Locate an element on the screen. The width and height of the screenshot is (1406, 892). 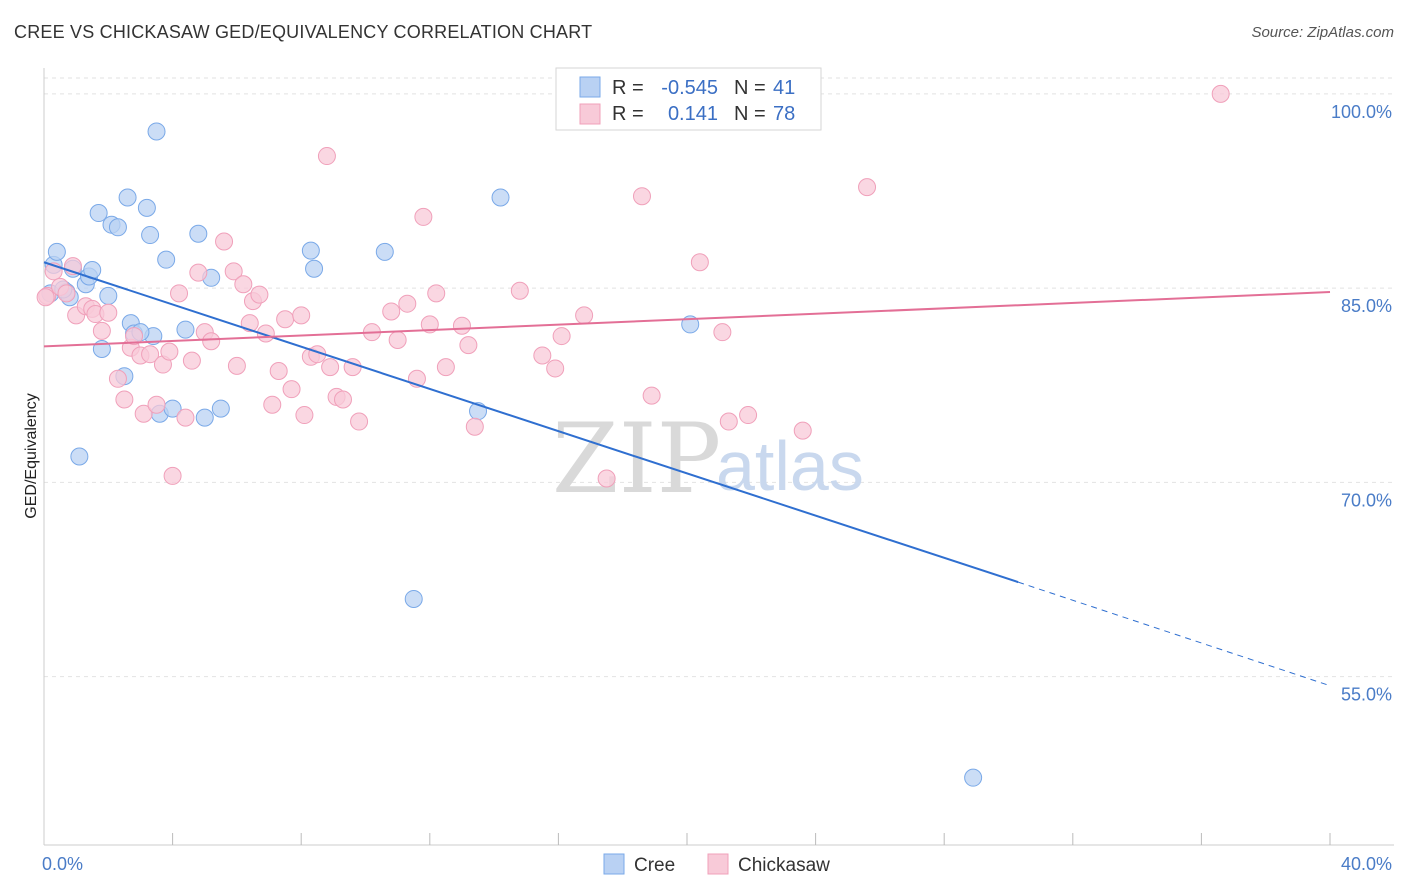
legend-r-label-chickasaw: R = is located at coordinates (628, 114).